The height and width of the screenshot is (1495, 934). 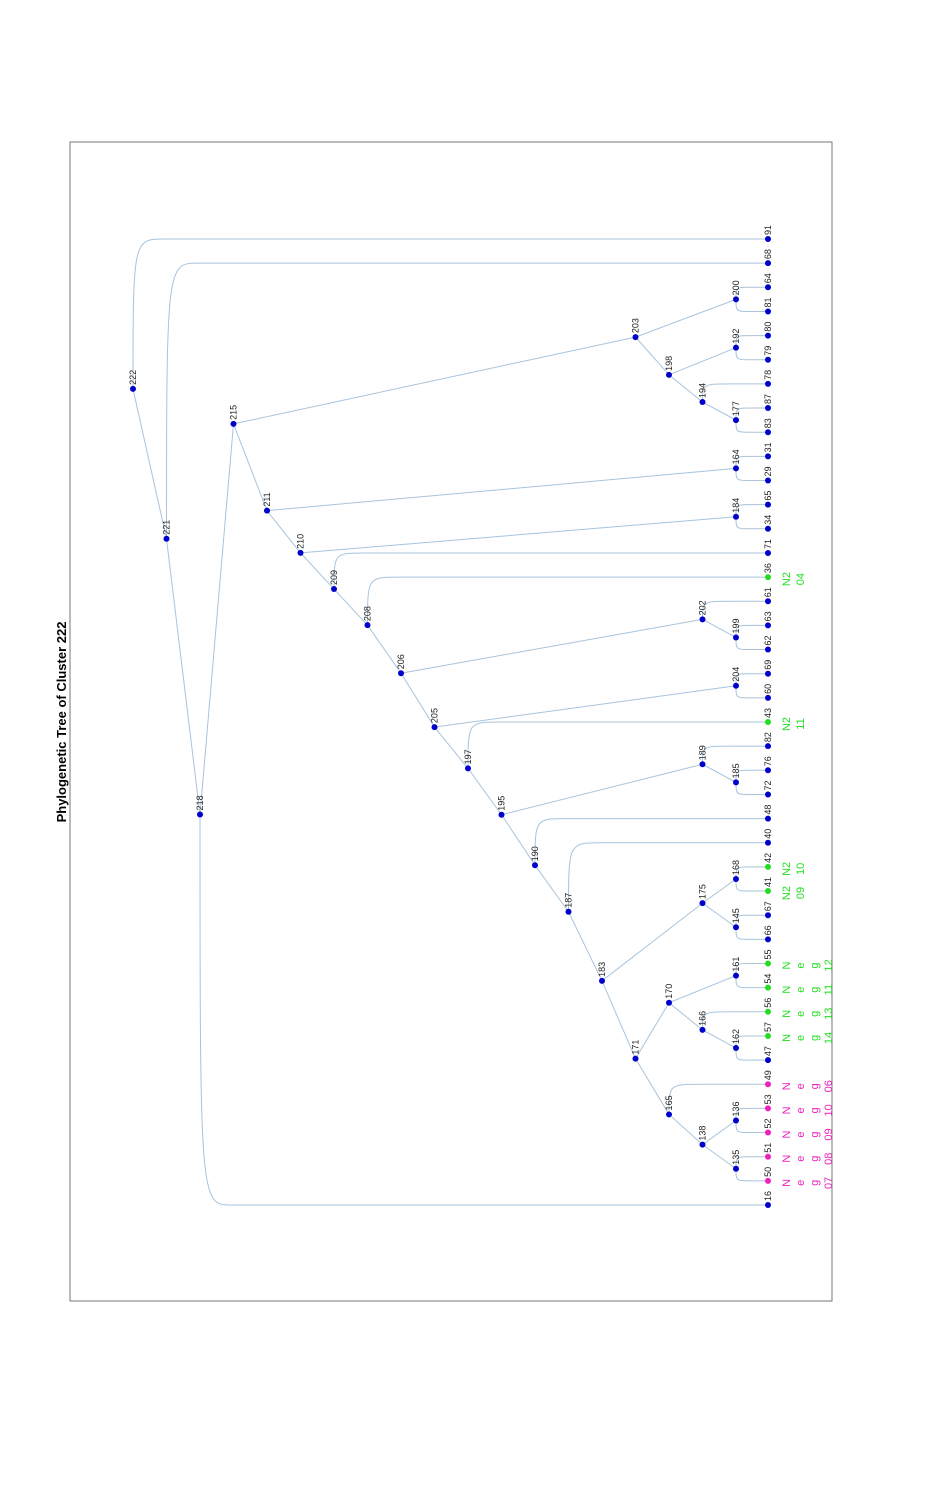 What do you see at coordinates (787, 869) in the screenshot?
I see `tip-annotation-42-0: N2` at bounding box center [787, 869].